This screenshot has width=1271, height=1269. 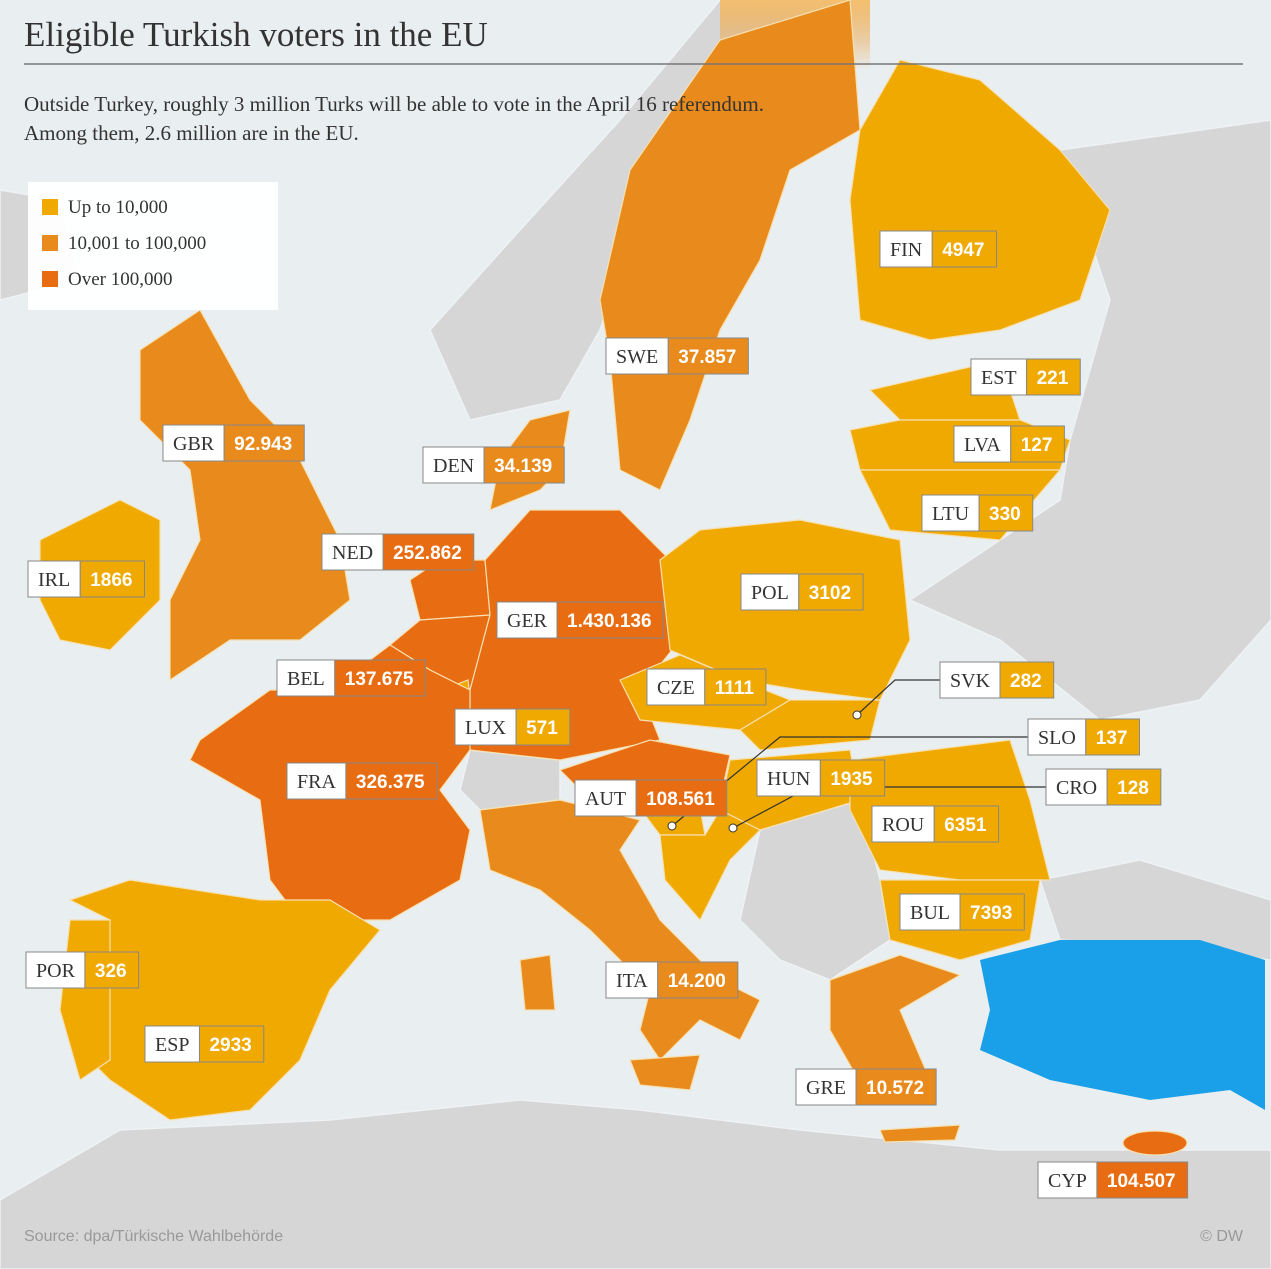 I want to click on country-label: NED 252.862, so click(x=398, y=552).